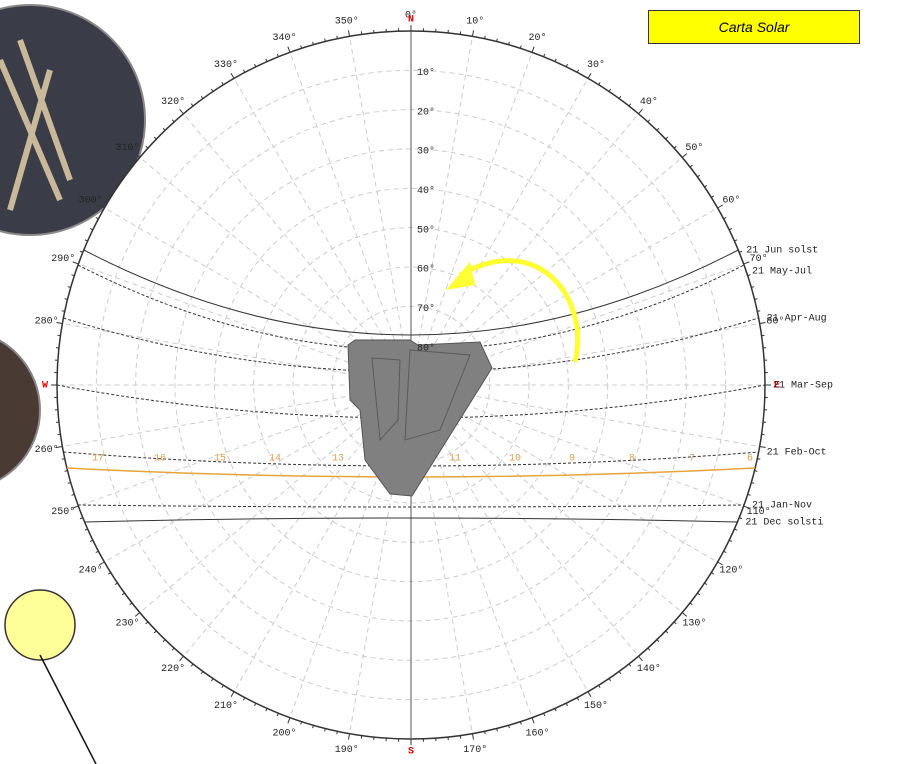  Describe the element at coordinates (347, 750) in the screenshot. I see `azimuth-label: 190°` at that location.